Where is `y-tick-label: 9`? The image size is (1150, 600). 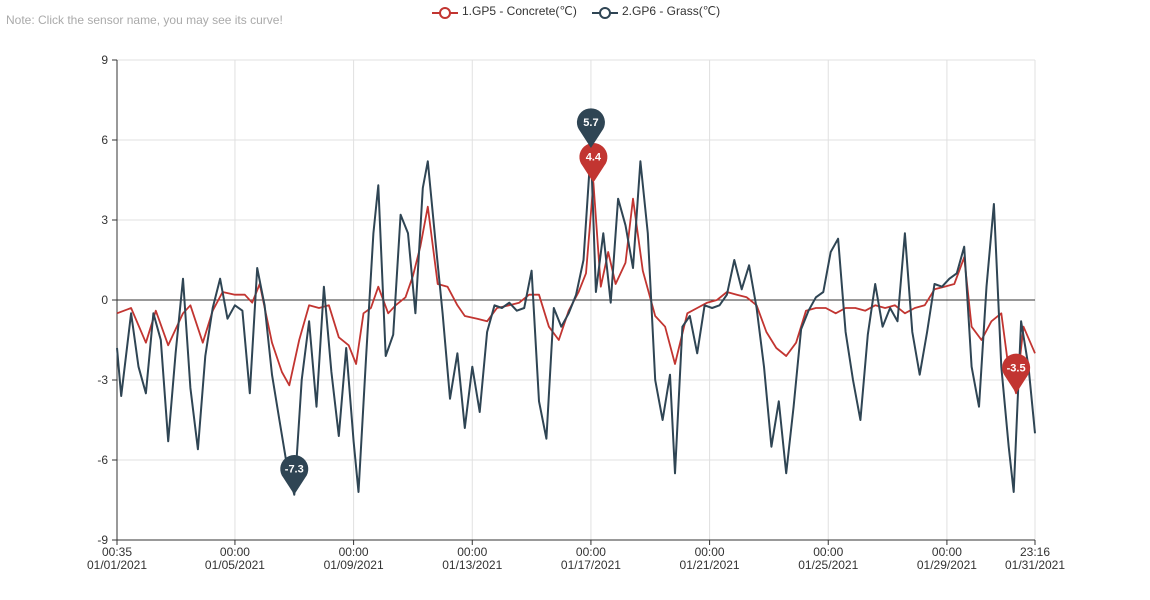
y-tick-label: 9 is located at coordinates (104, 60).